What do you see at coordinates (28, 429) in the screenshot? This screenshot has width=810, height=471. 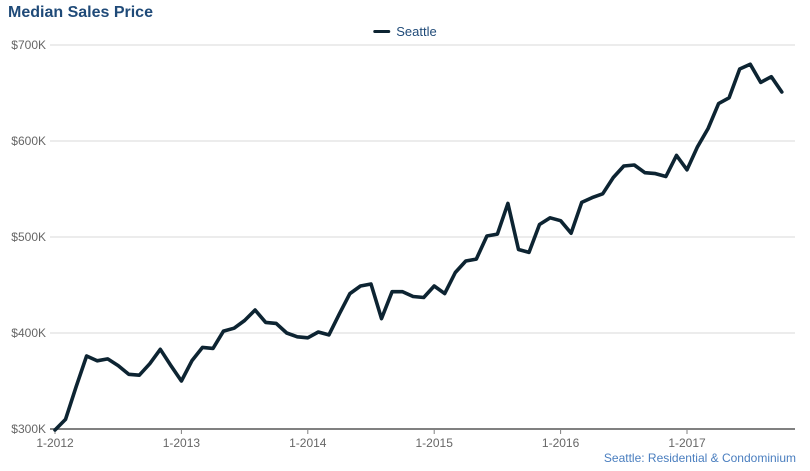 I see `y-axis-label: $300K` at bounding box center [28, 429].